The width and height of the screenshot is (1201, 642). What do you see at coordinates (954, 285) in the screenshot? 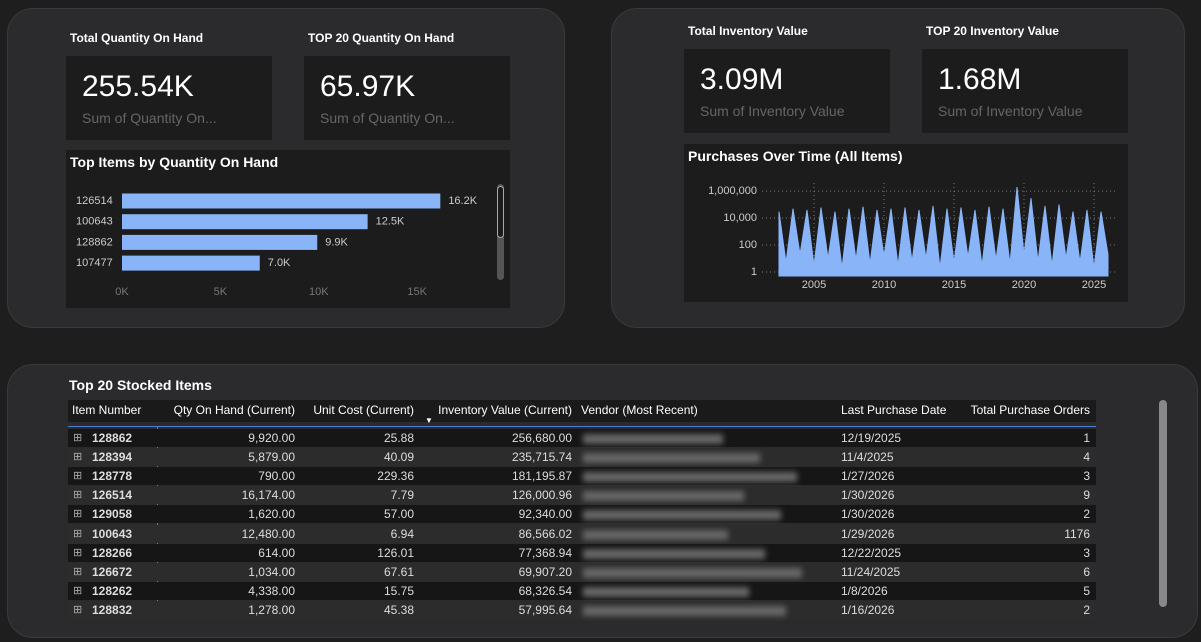
I see `x-tick-label: 2015` at bounding box center [954, 285].